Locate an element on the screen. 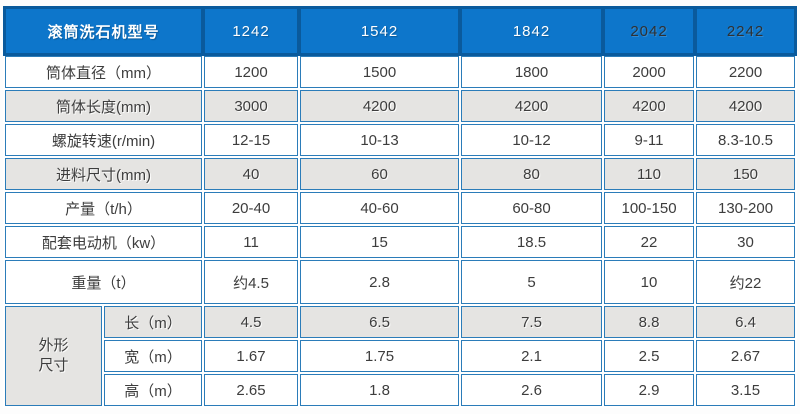 The height and width of the screenshot is (414, 800). cell-value: 20-40 is located at coordinates (251, 208).